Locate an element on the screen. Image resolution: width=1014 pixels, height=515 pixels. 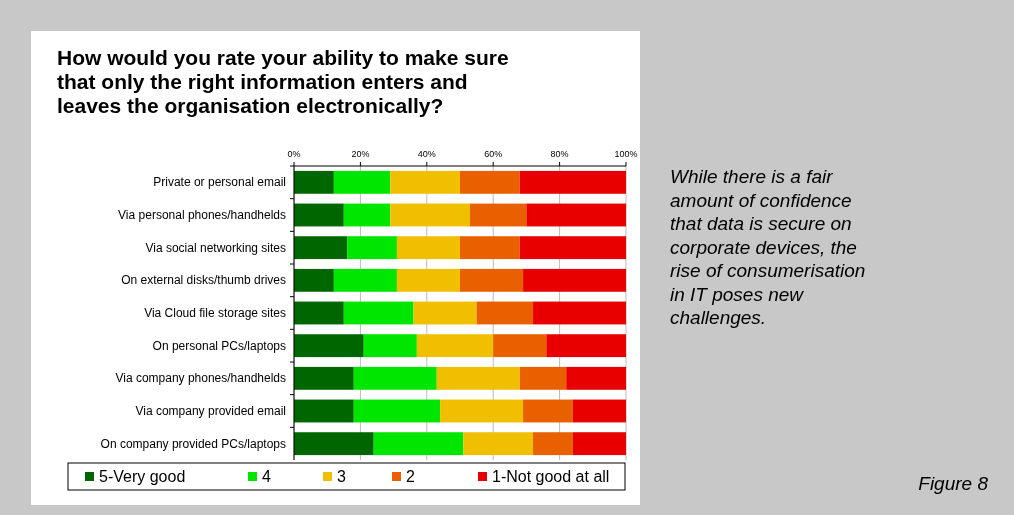
chart-title: How would you rate your ability to make sure that only the right information enters and leaves the organisation electronically? is located at coordinates (283, 81).